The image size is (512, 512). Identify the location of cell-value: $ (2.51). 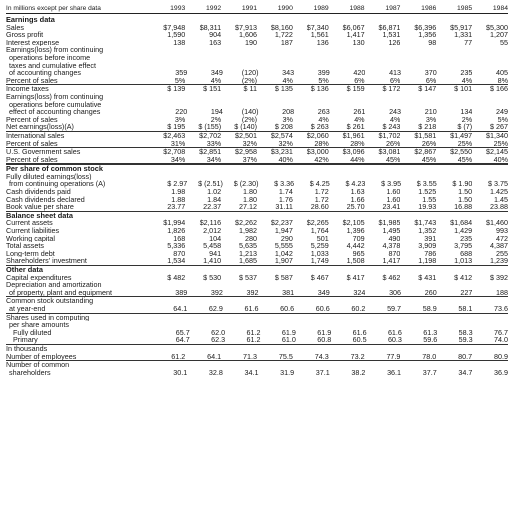
(210, 184).